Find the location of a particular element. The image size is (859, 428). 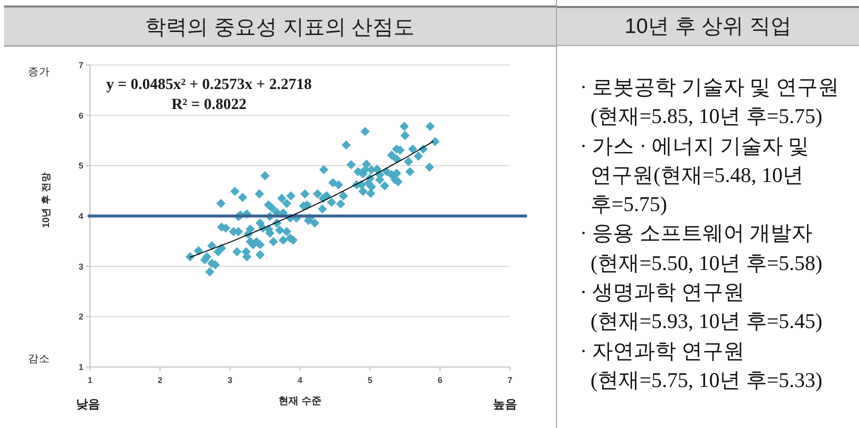

y-tick-label: 7 is located at coordinates (81, 65).